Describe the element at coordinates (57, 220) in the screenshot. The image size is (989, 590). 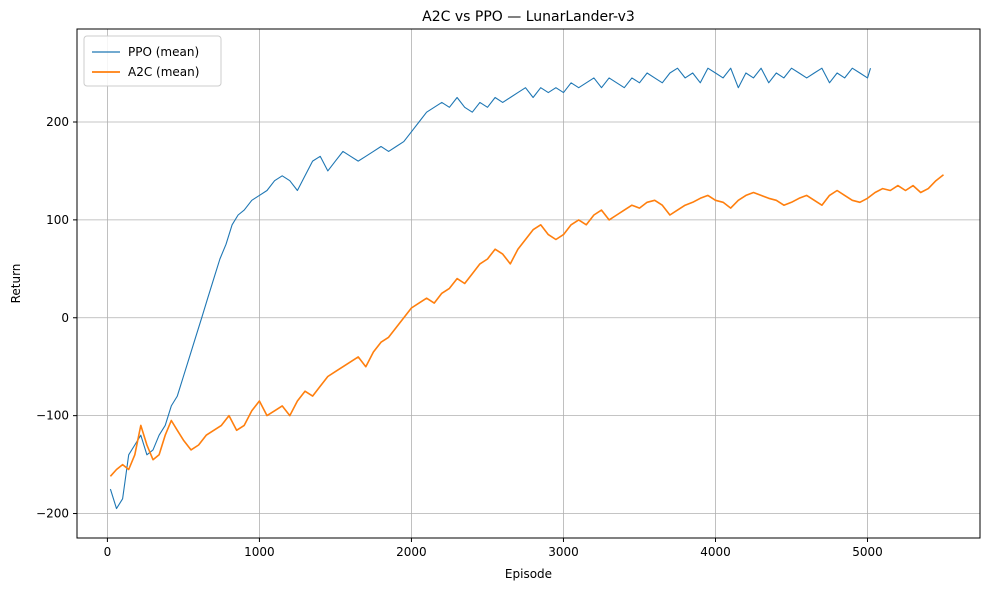
I see `y-tick-label: 100` at that location.